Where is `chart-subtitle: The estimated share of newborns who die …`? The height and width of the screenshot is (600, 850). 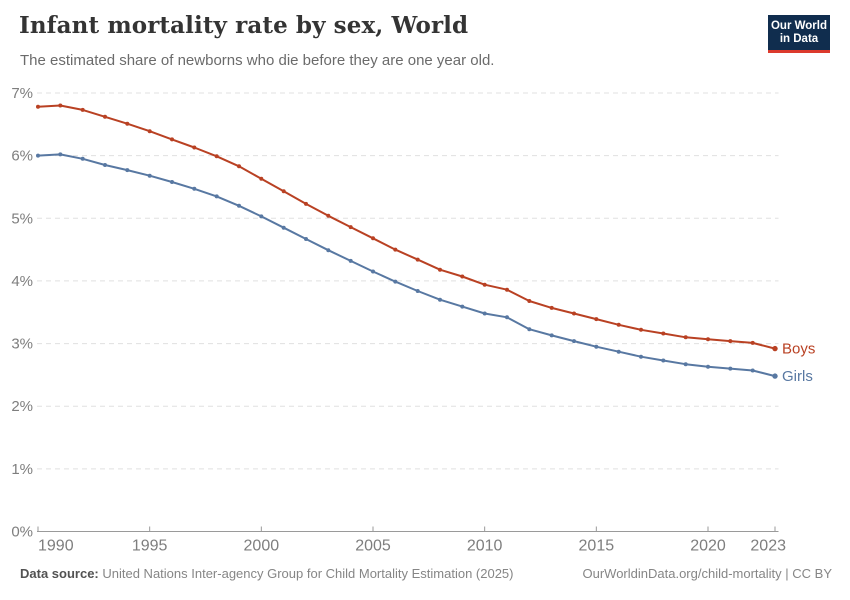 chart-subtitle: The estimated share of newborns who die … is located at coordinates (257, 60).